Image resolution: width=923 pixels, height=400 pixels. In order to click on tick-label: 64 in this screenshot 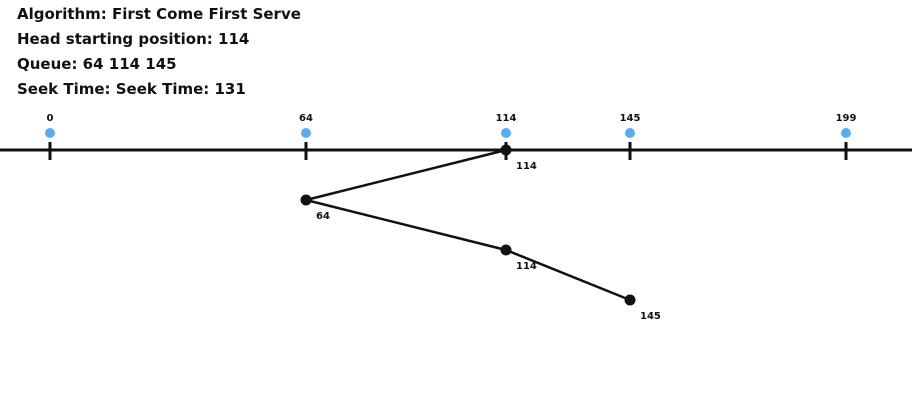, I will do `click(306, 118)`.